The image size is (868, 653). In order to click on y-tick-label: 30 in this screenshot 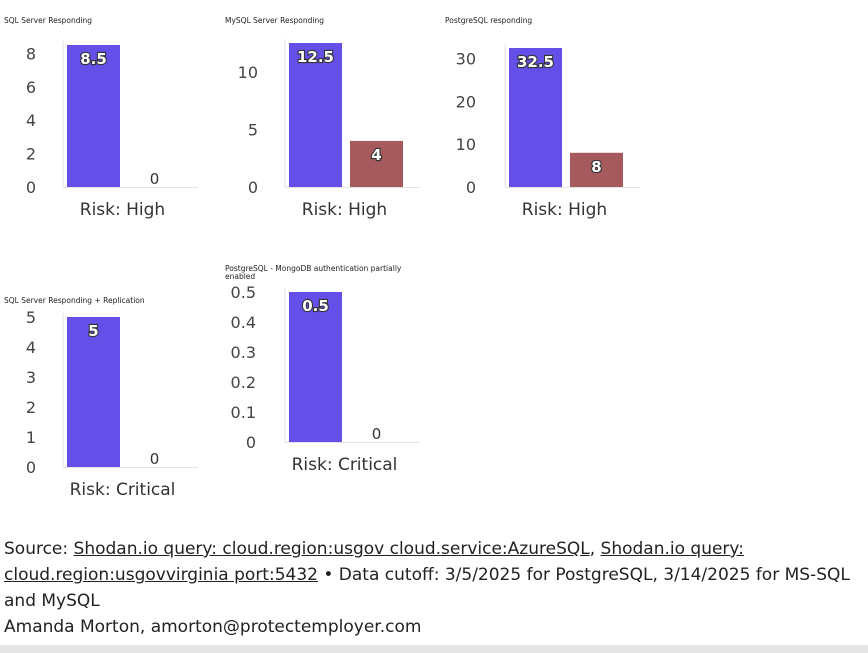, I will do `click(466, 59)`.